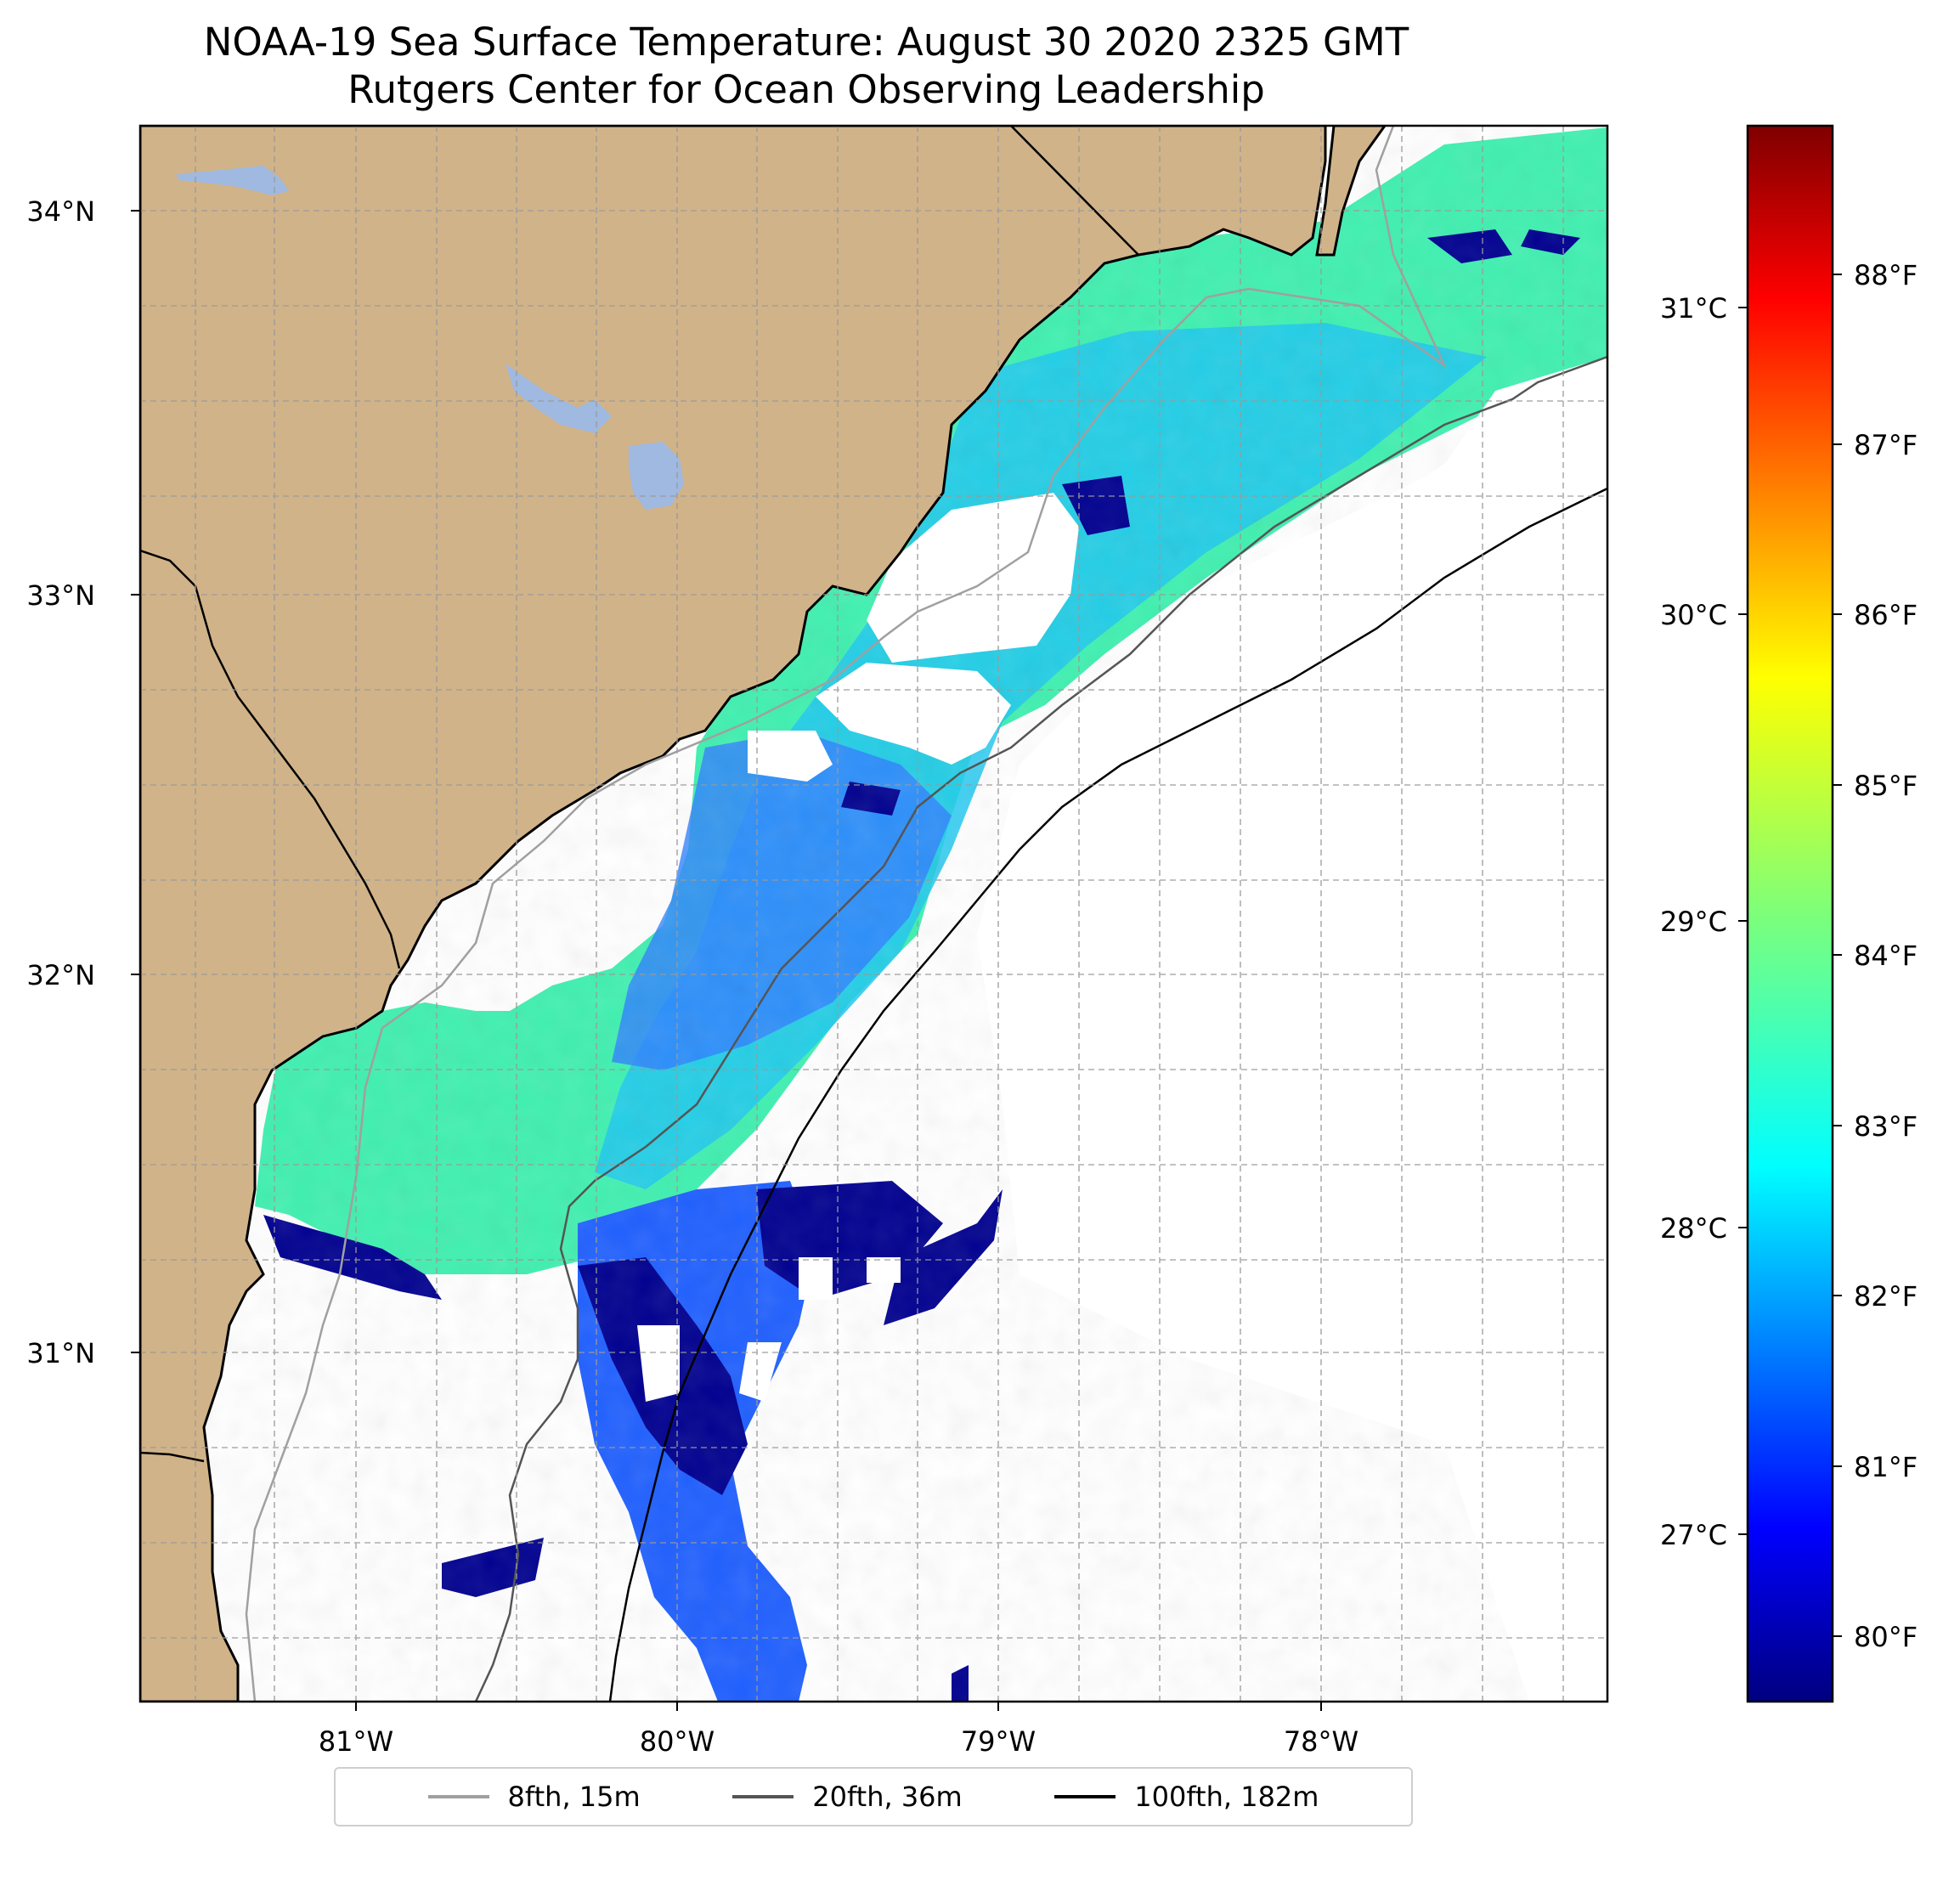 The height and width of the screenshot is (1880, 1960). Describe the element at coordinates (574, 1797) in the screenshot. I see `legend-label-8fth: 8fth, 15m` at that location.